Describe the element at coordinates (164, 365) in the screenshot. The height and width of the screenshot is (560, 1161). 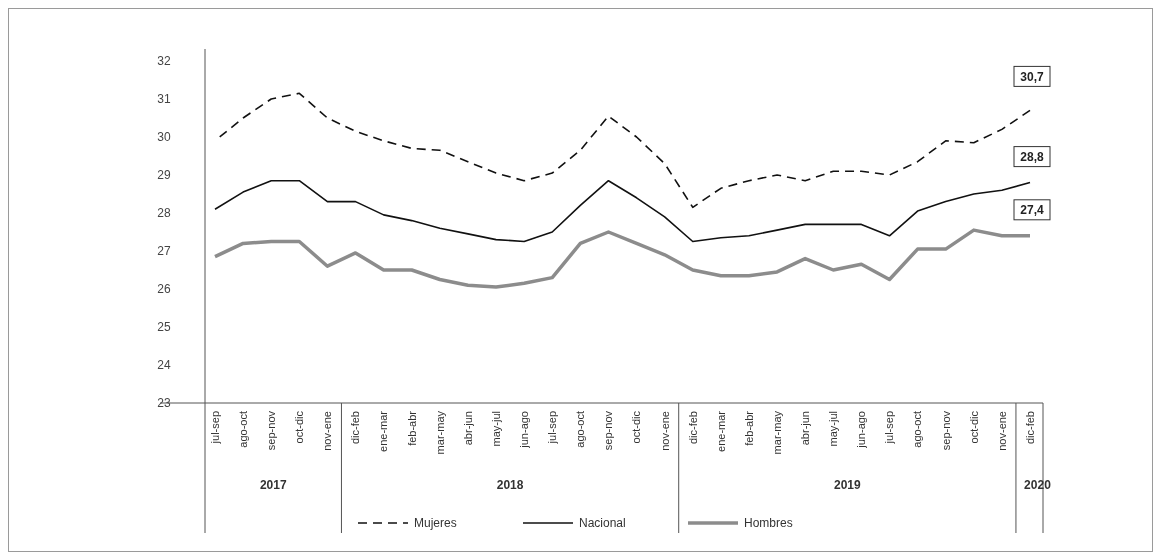
I see `y-tick-label: 24` at that location.